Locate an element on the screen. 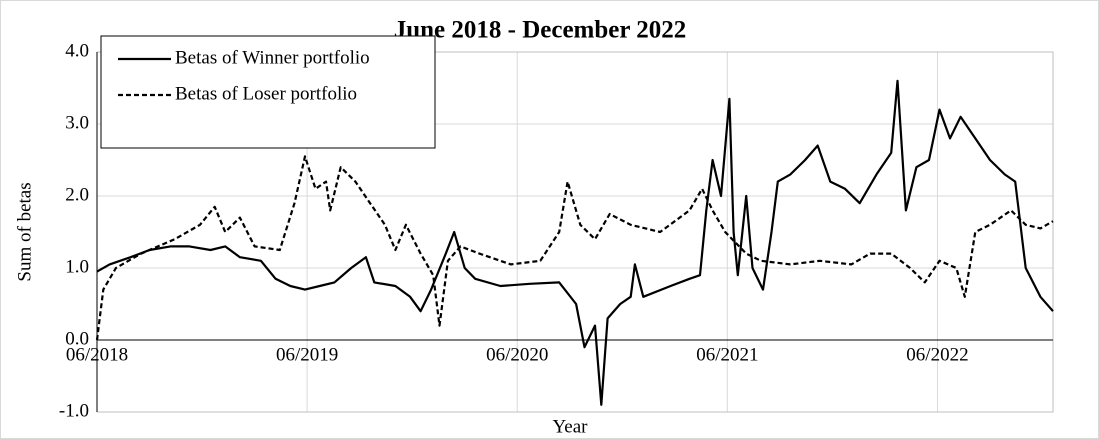 Image resolution: width=1099 pixels, height=439 pixels. legend-label: Betas of Loser portfolio is located at coordinates (266, 93).